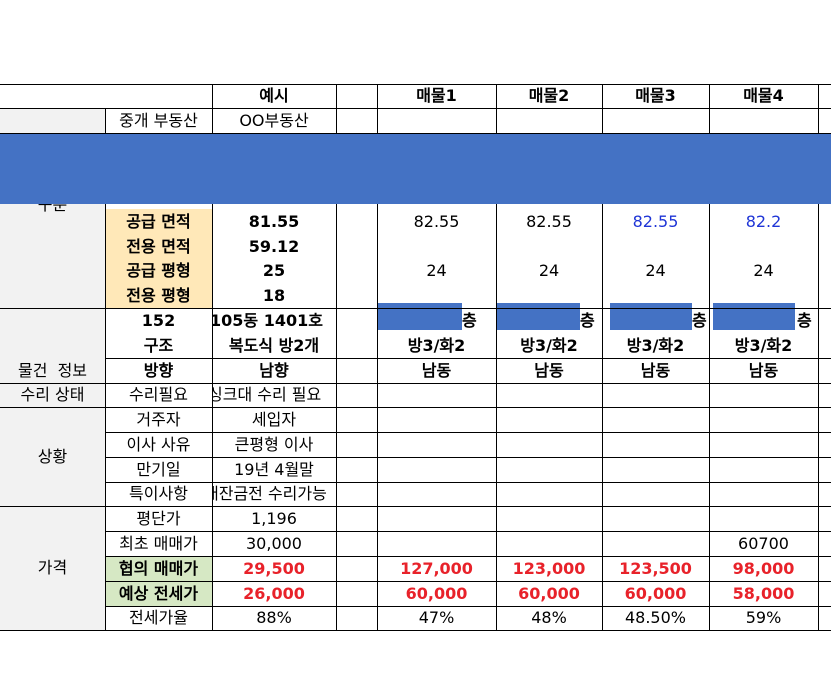  What do you see at coordinates (763, 543) in the screenshot?
I see `price-value: 60700` at bounding box center [763, 543].